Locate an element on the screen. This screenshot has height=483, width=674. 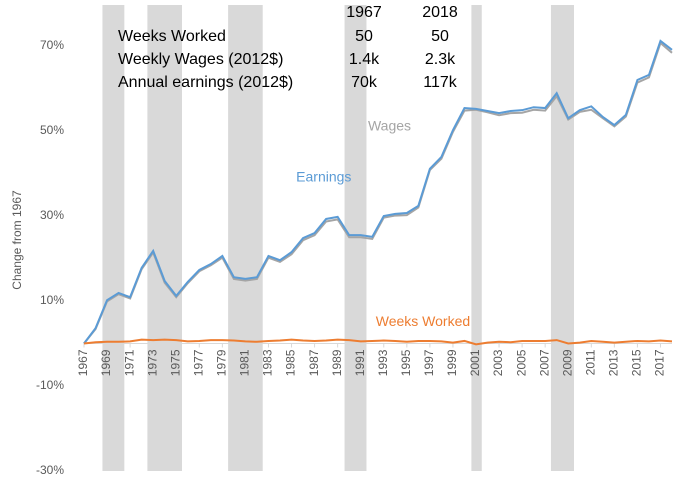
x-tick-label: 1991 is located at coordinates (360, 362).